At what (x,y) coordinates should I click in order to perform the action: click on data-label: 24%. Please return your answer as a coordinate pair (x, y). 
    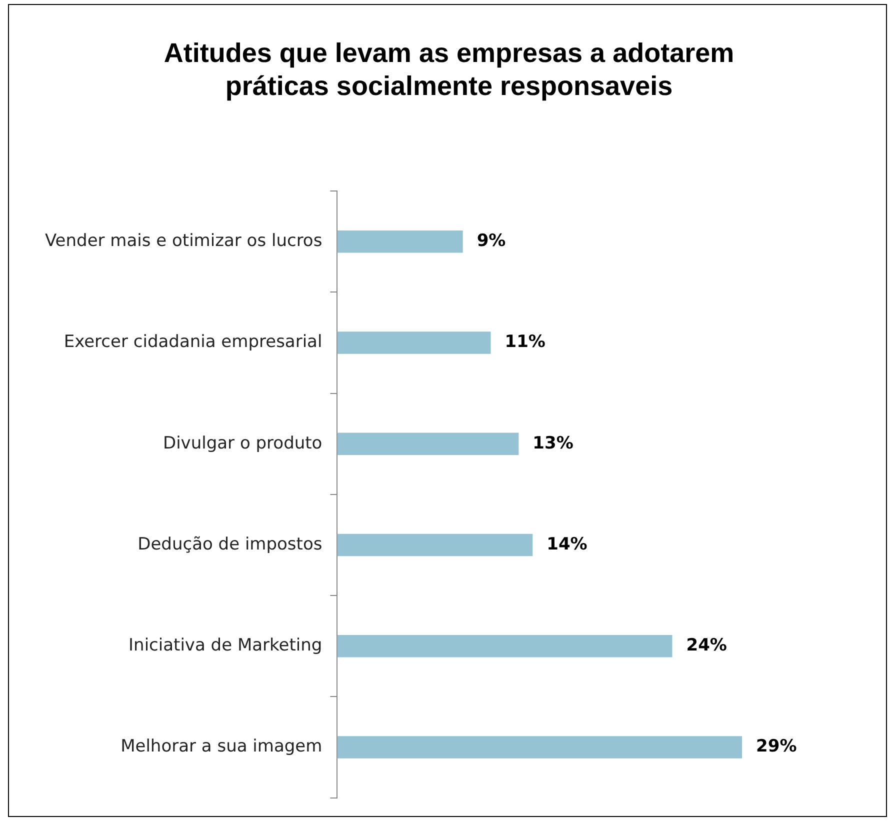
    Looking at the image, I should click on (706, 646).